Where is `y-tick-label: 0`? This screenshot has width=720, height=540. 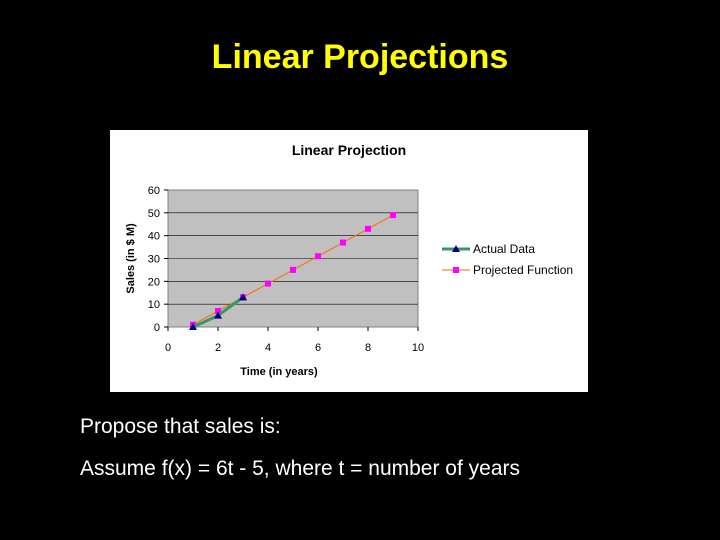 y-tick-label: 0 is located at coordinates (157, 328).